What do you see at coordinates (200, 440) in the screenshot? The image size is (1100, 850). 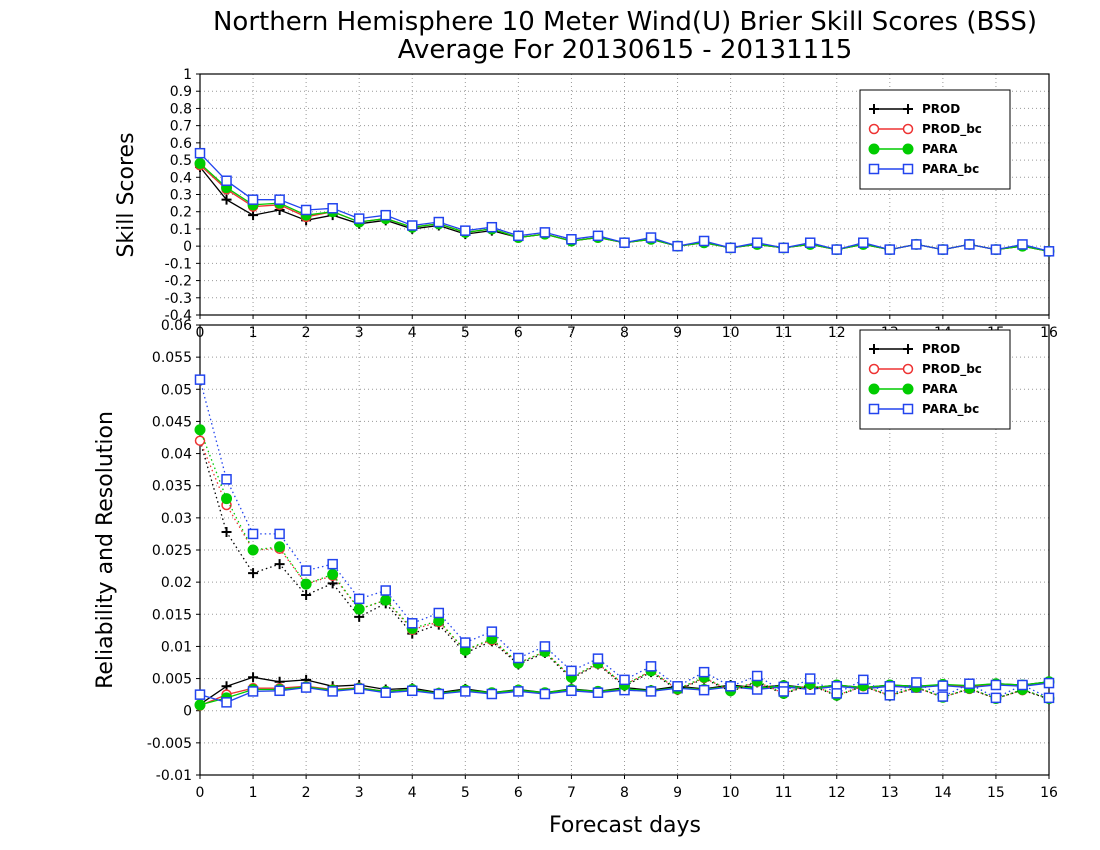 I see `data-point-prod-bc` at bounding box center [200, 440].